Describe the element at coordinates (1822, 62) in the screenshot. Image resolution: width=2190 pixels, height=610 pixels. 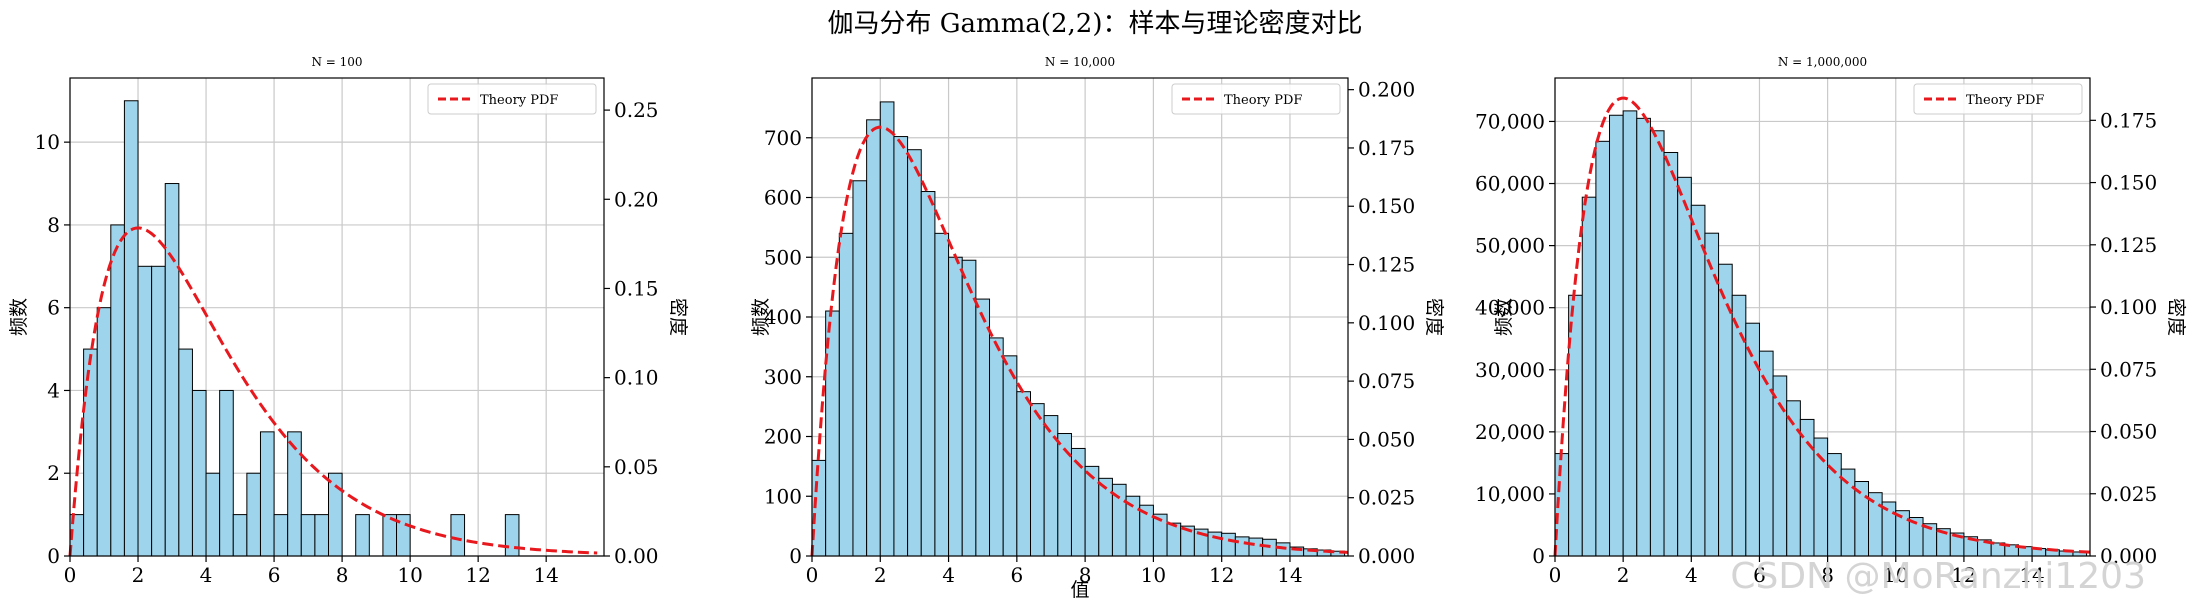
I see `subplot-title: N = 1,000,000` at that location.